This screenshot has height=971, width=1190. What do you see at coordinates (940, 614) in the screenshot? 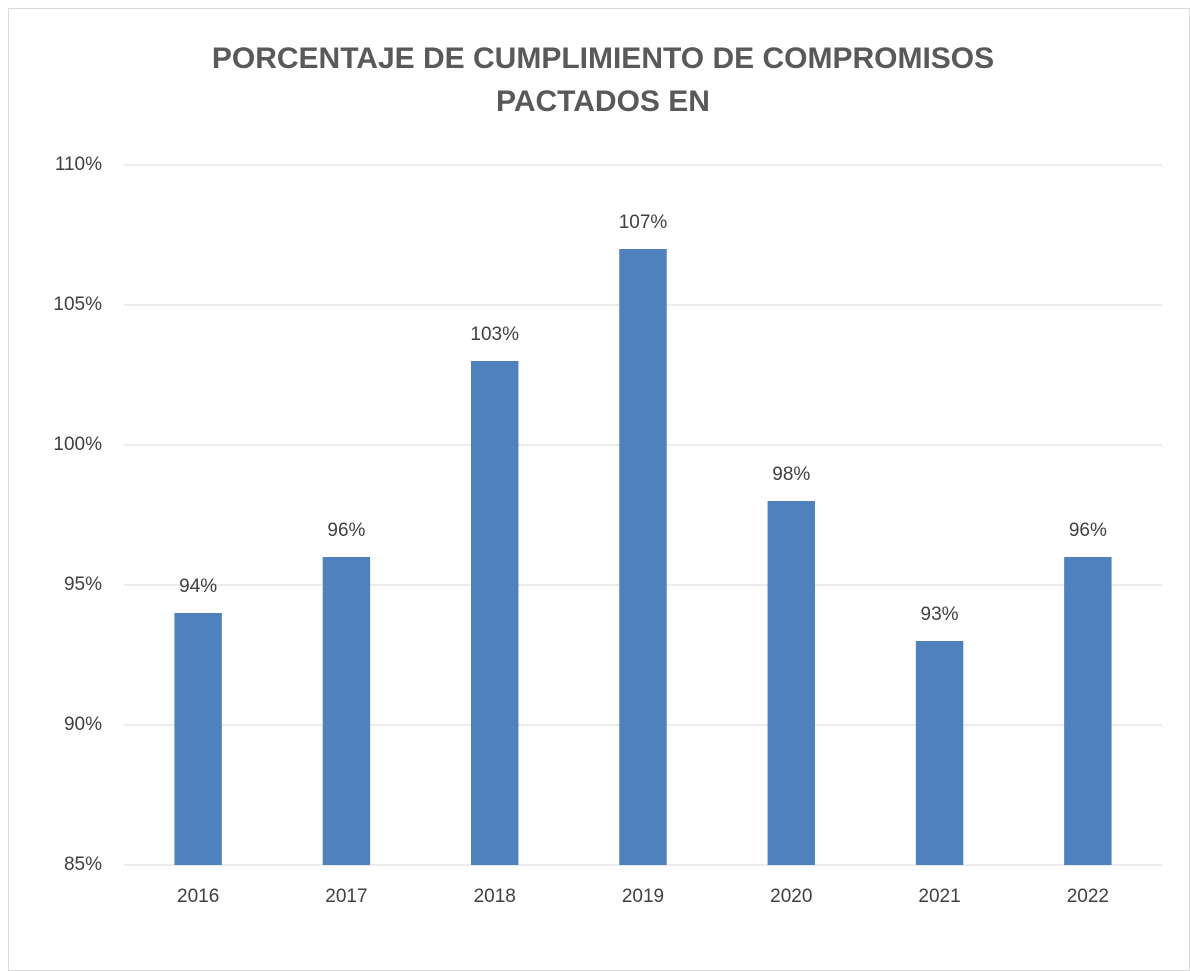
I see `data-label: 93%` at bounding box center [940, 614].